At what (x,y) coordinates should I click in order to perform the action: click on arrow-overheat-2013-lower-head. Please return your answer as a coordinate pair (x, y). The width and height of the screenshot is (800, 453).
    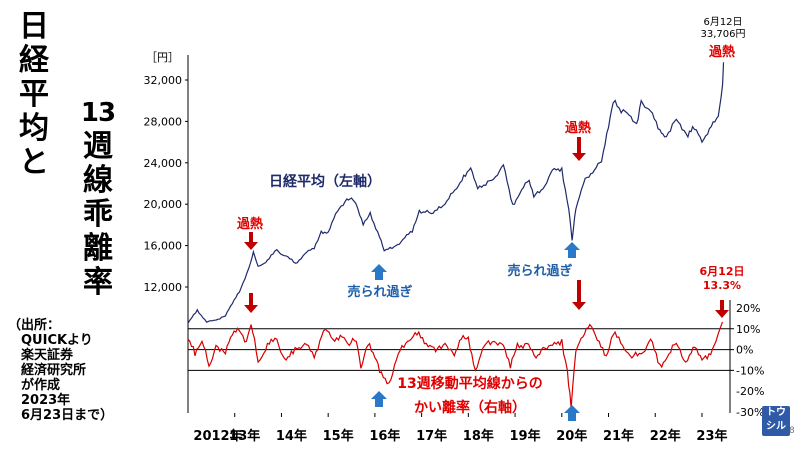
    Looking at the image, I should click on (251, 309).